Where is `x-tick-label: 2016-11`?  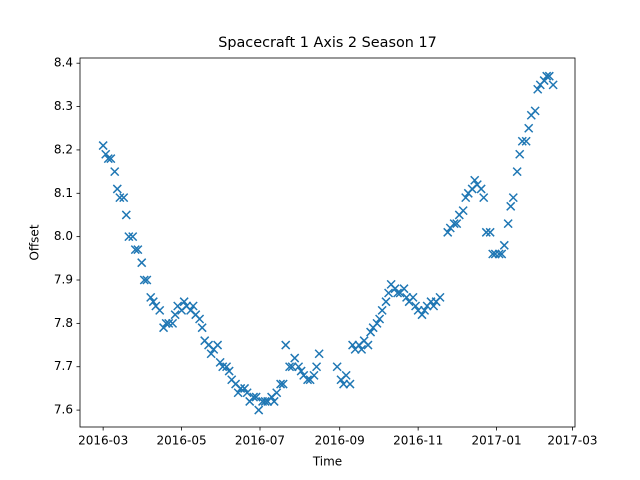
x-tick-label: 2016-11 is located at coordinates (418, 441).